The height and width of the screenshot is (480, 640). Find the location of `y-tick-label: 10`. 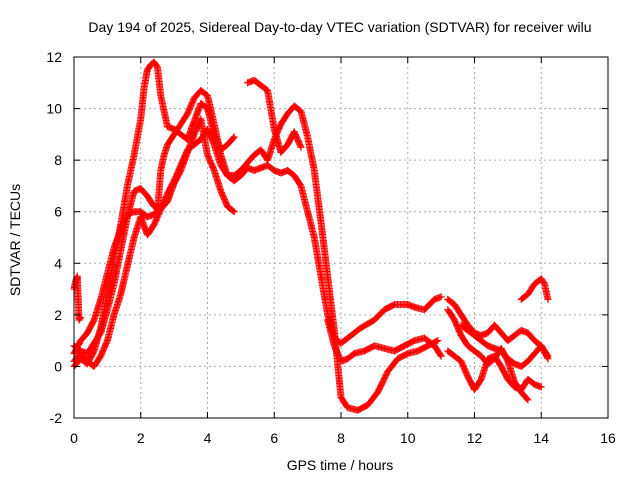

y-tick-label: 10 is located at coordinates (54, 109).